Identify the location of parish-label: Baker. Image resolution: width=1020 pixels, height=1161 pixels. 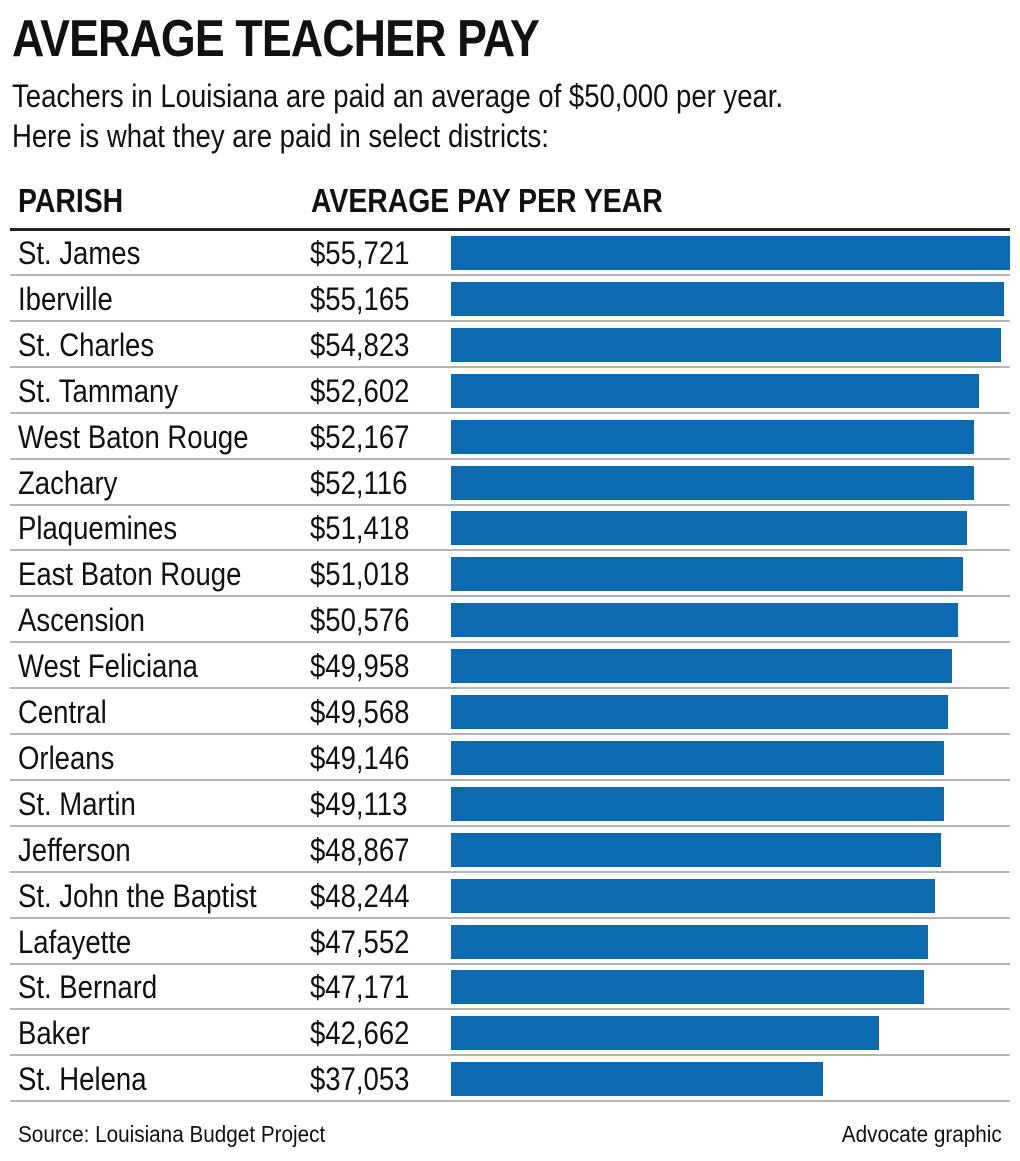
(54, 1033).